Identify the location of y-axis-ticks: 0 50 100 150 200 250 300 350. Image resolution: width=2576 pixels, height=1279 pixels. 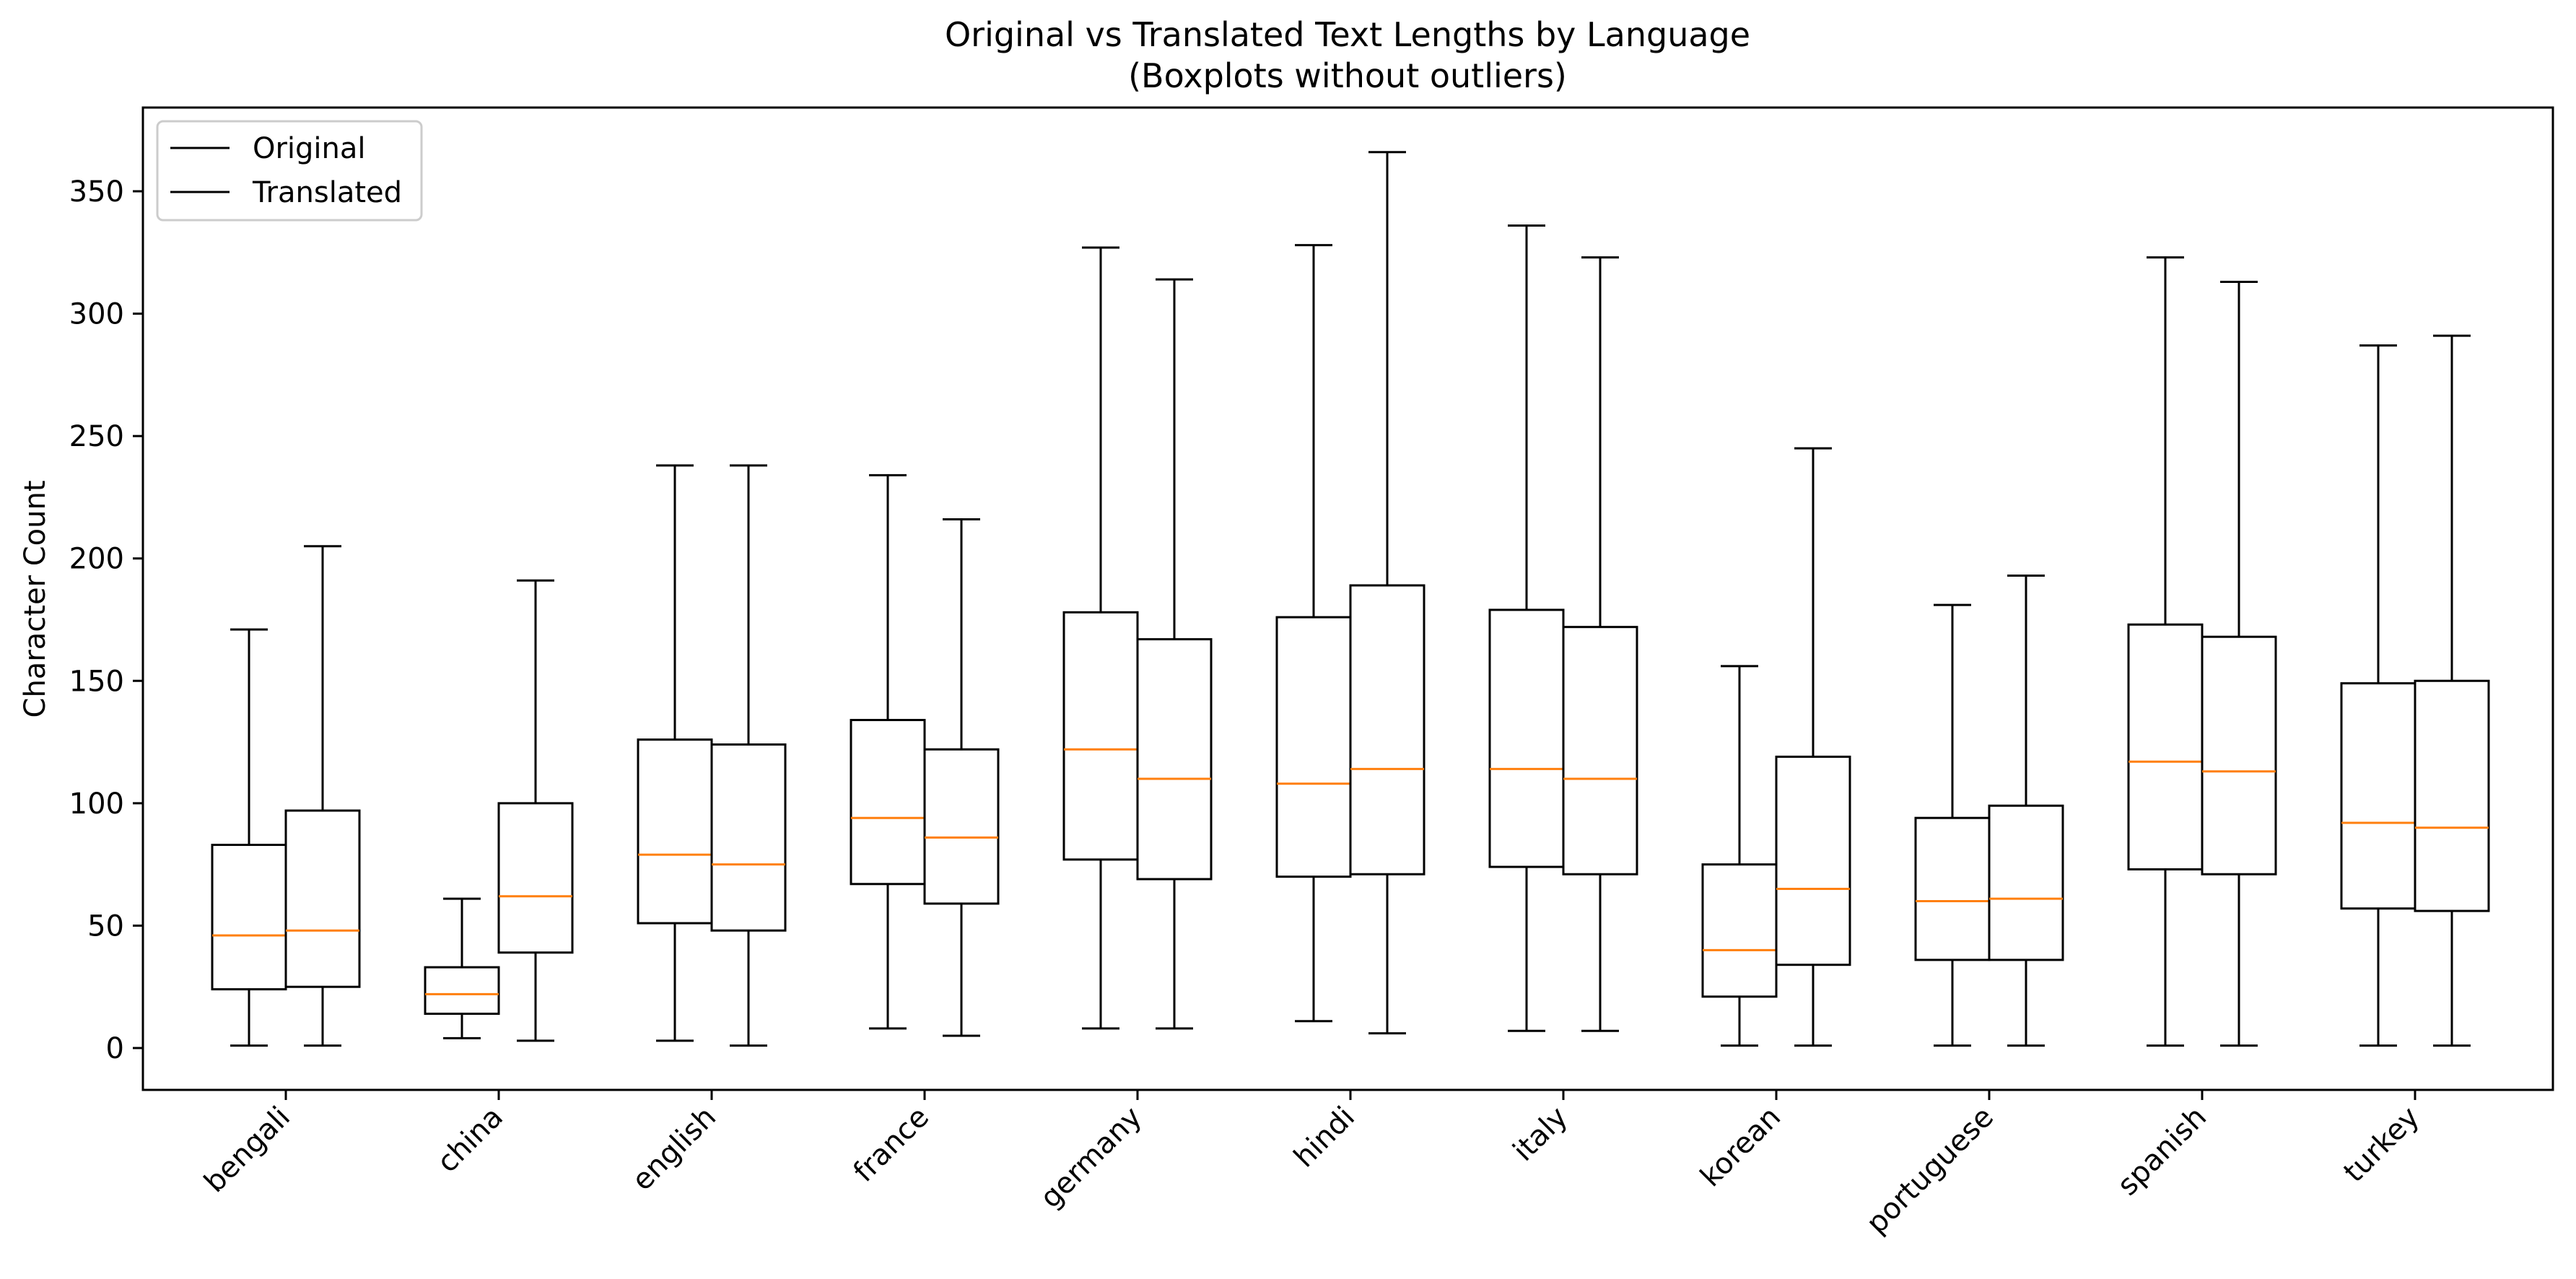
(106, 620).